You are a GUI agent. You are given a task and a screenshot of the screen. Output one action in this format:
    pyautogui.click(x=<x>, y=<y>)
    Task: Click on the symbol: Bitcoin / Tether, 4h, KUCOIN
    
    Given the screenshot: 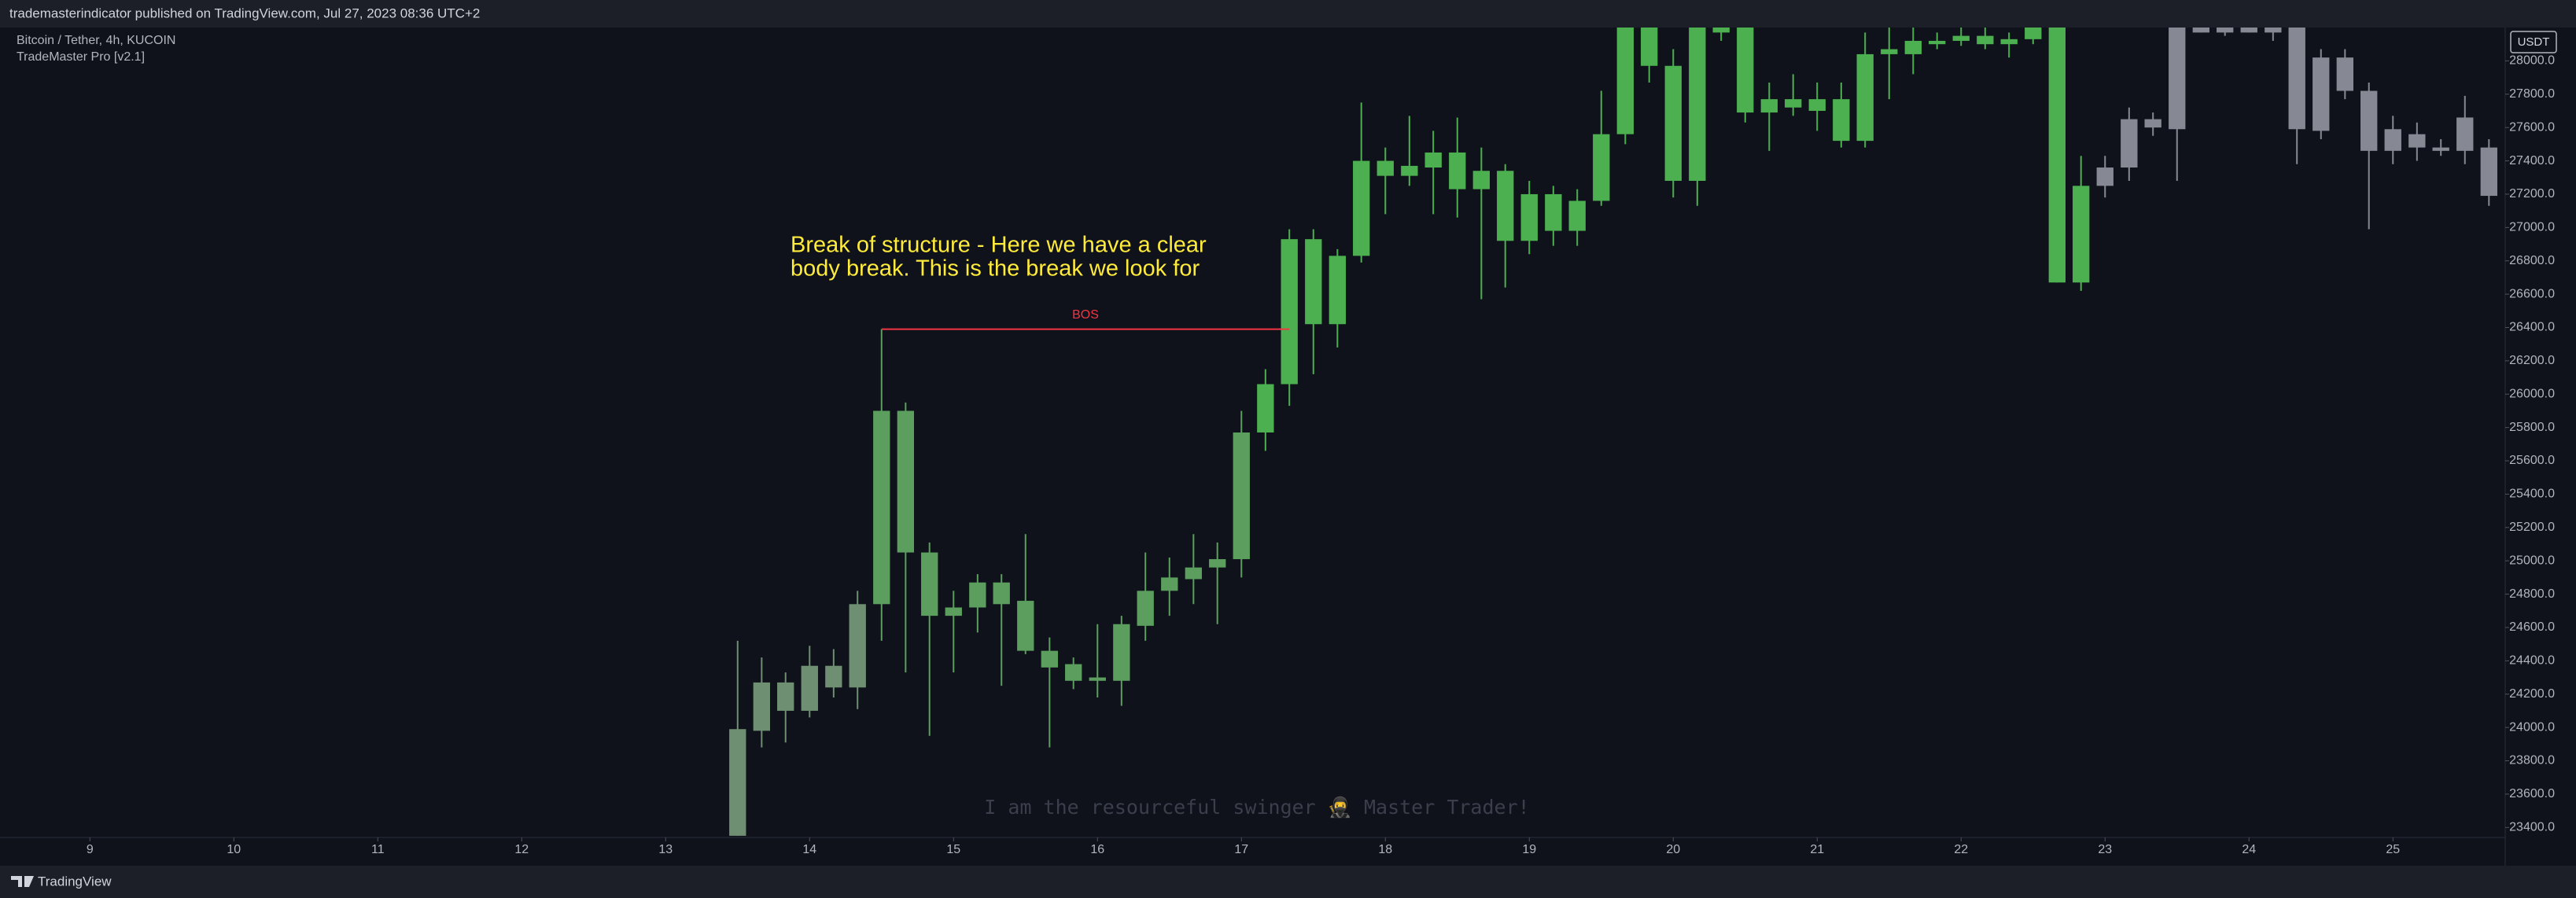 What is the action you would take?
    pyautogui.click(x=96, y=40)
    